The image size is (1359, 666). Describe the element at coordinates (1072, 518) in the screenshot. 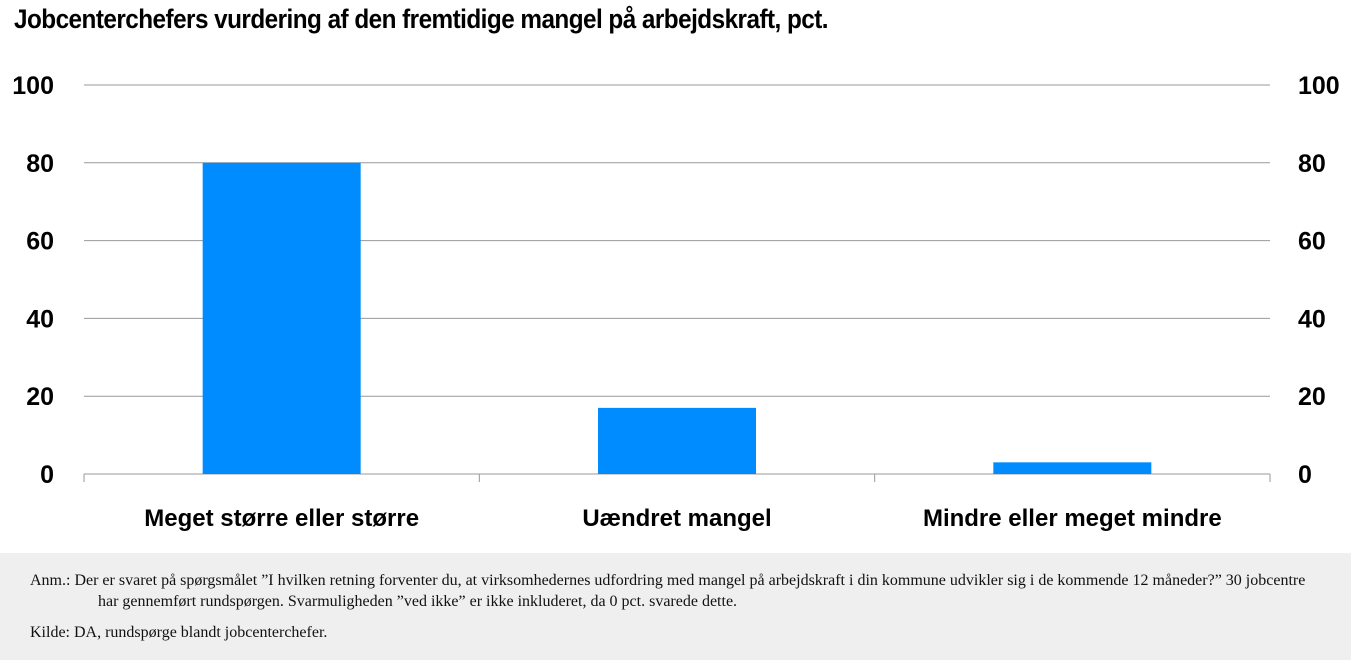

I see `x-category-label-2: Mindre eller meget mindre` at that location.